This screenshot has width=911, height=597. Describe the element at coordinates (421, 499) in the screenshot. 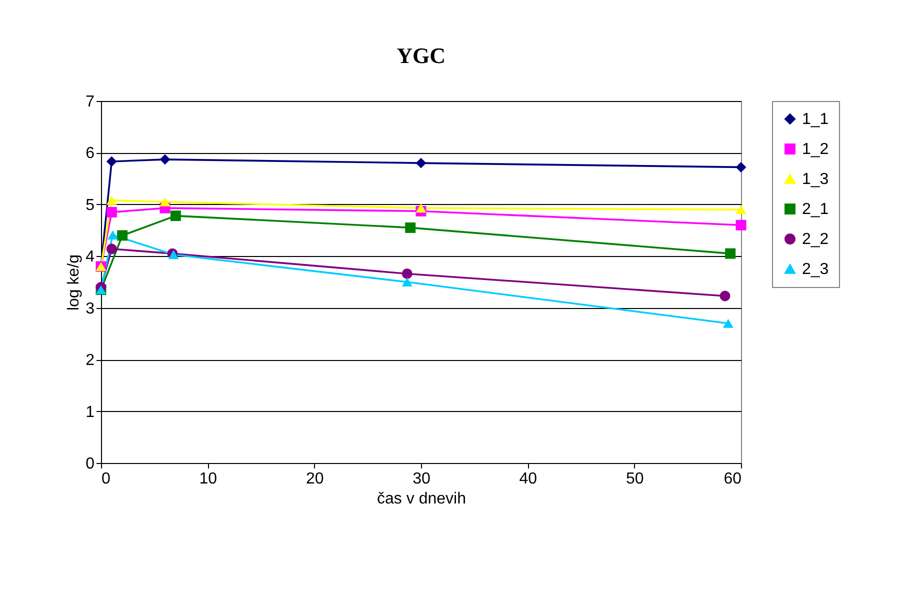

I see `x-axis-title: čas v dnevih` at that location.